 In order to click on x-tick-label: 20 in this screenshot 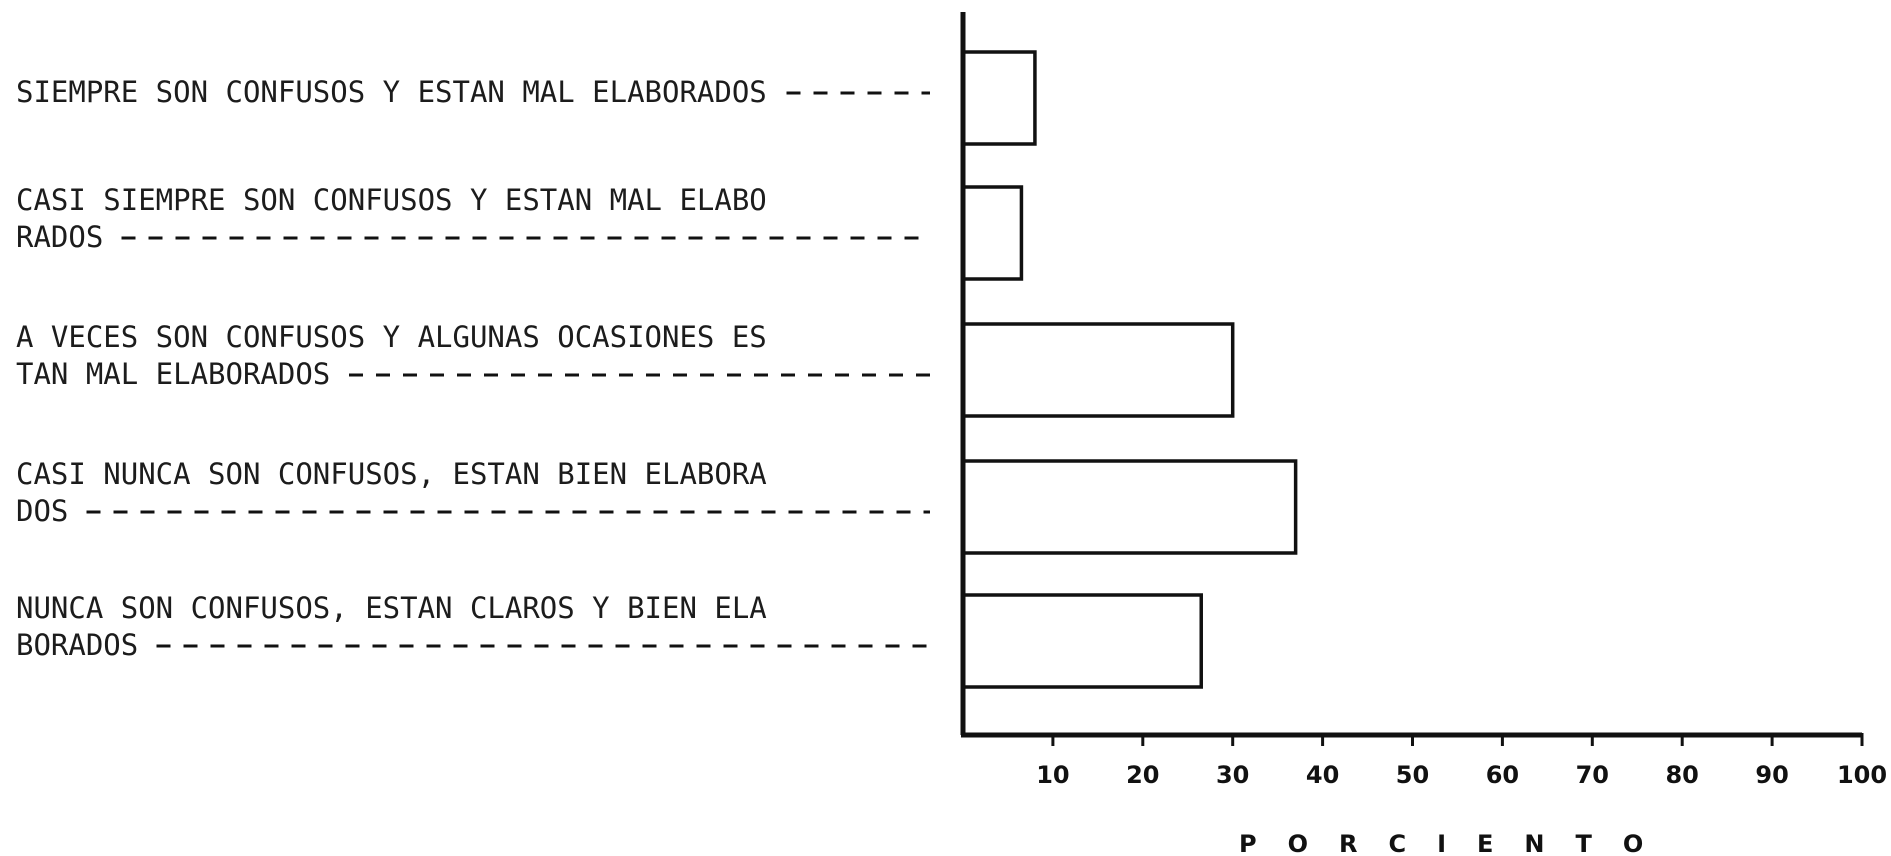, I will do `click(1142, 775)`.